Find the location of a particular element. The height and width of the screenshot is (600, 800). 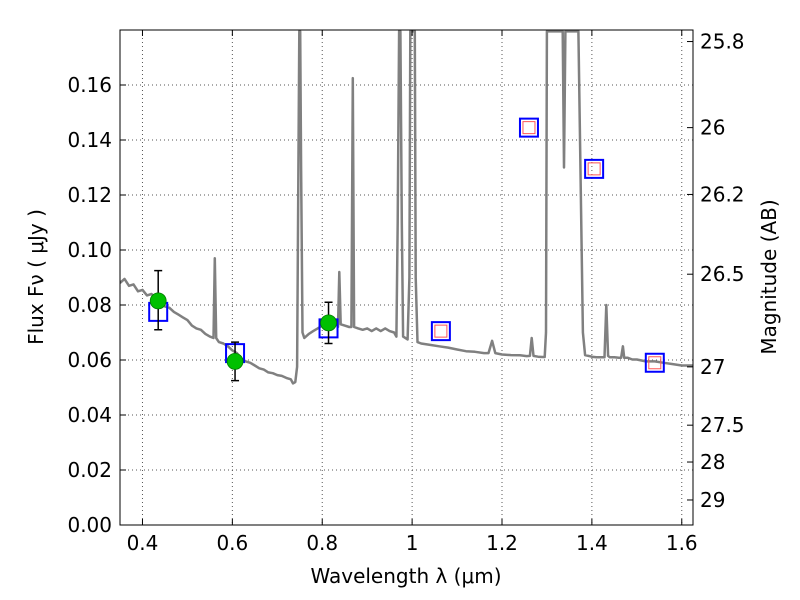

y-tick-label: 0.00 is located at coordinates (89, 525).